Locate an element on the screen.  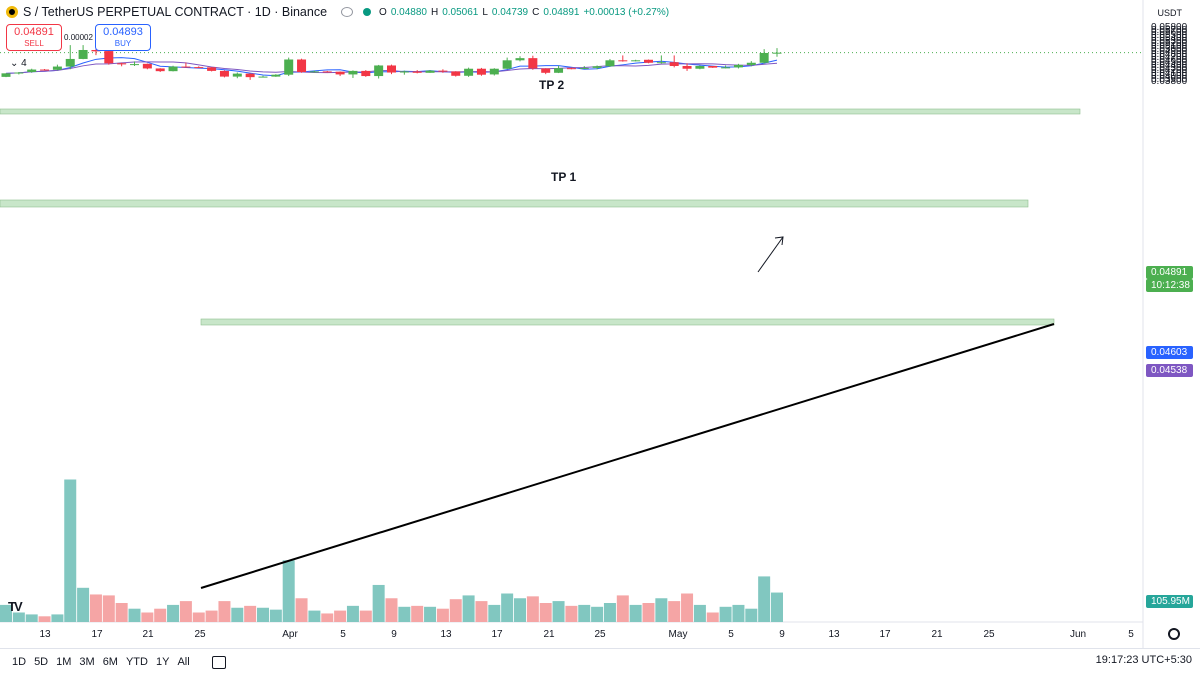
time-tick-label: 9 is located at coordinates (782, 634).